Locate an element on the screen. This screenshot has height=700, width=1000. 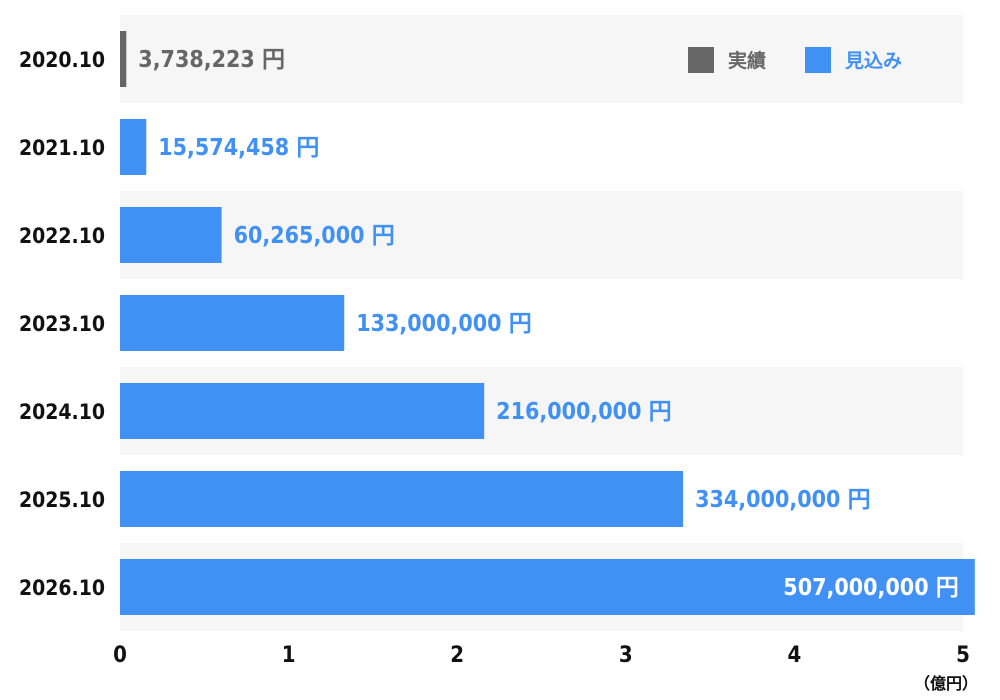
data-label: 334,000,000 円 is located at coordinates (783, 500).